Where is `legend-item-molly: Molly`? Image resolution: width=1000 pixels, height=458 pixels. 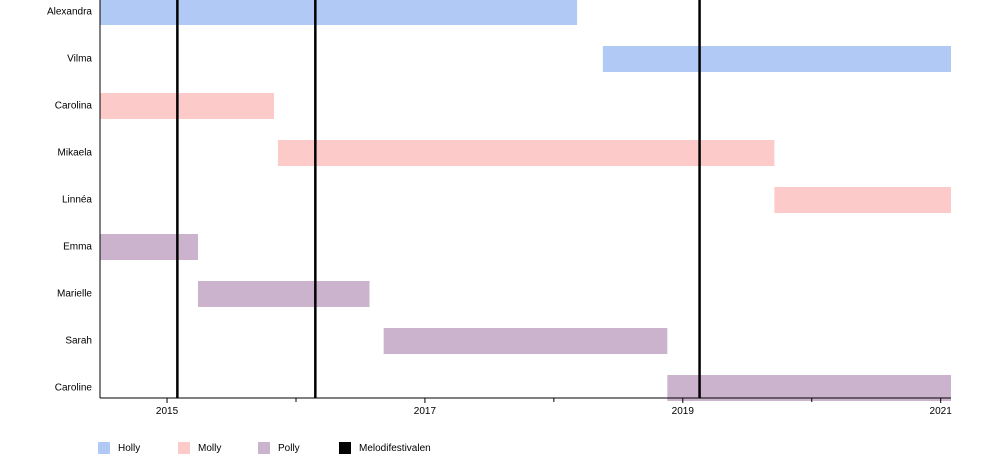
legend-item-molly: Molly is located at coordinates (199, 448).